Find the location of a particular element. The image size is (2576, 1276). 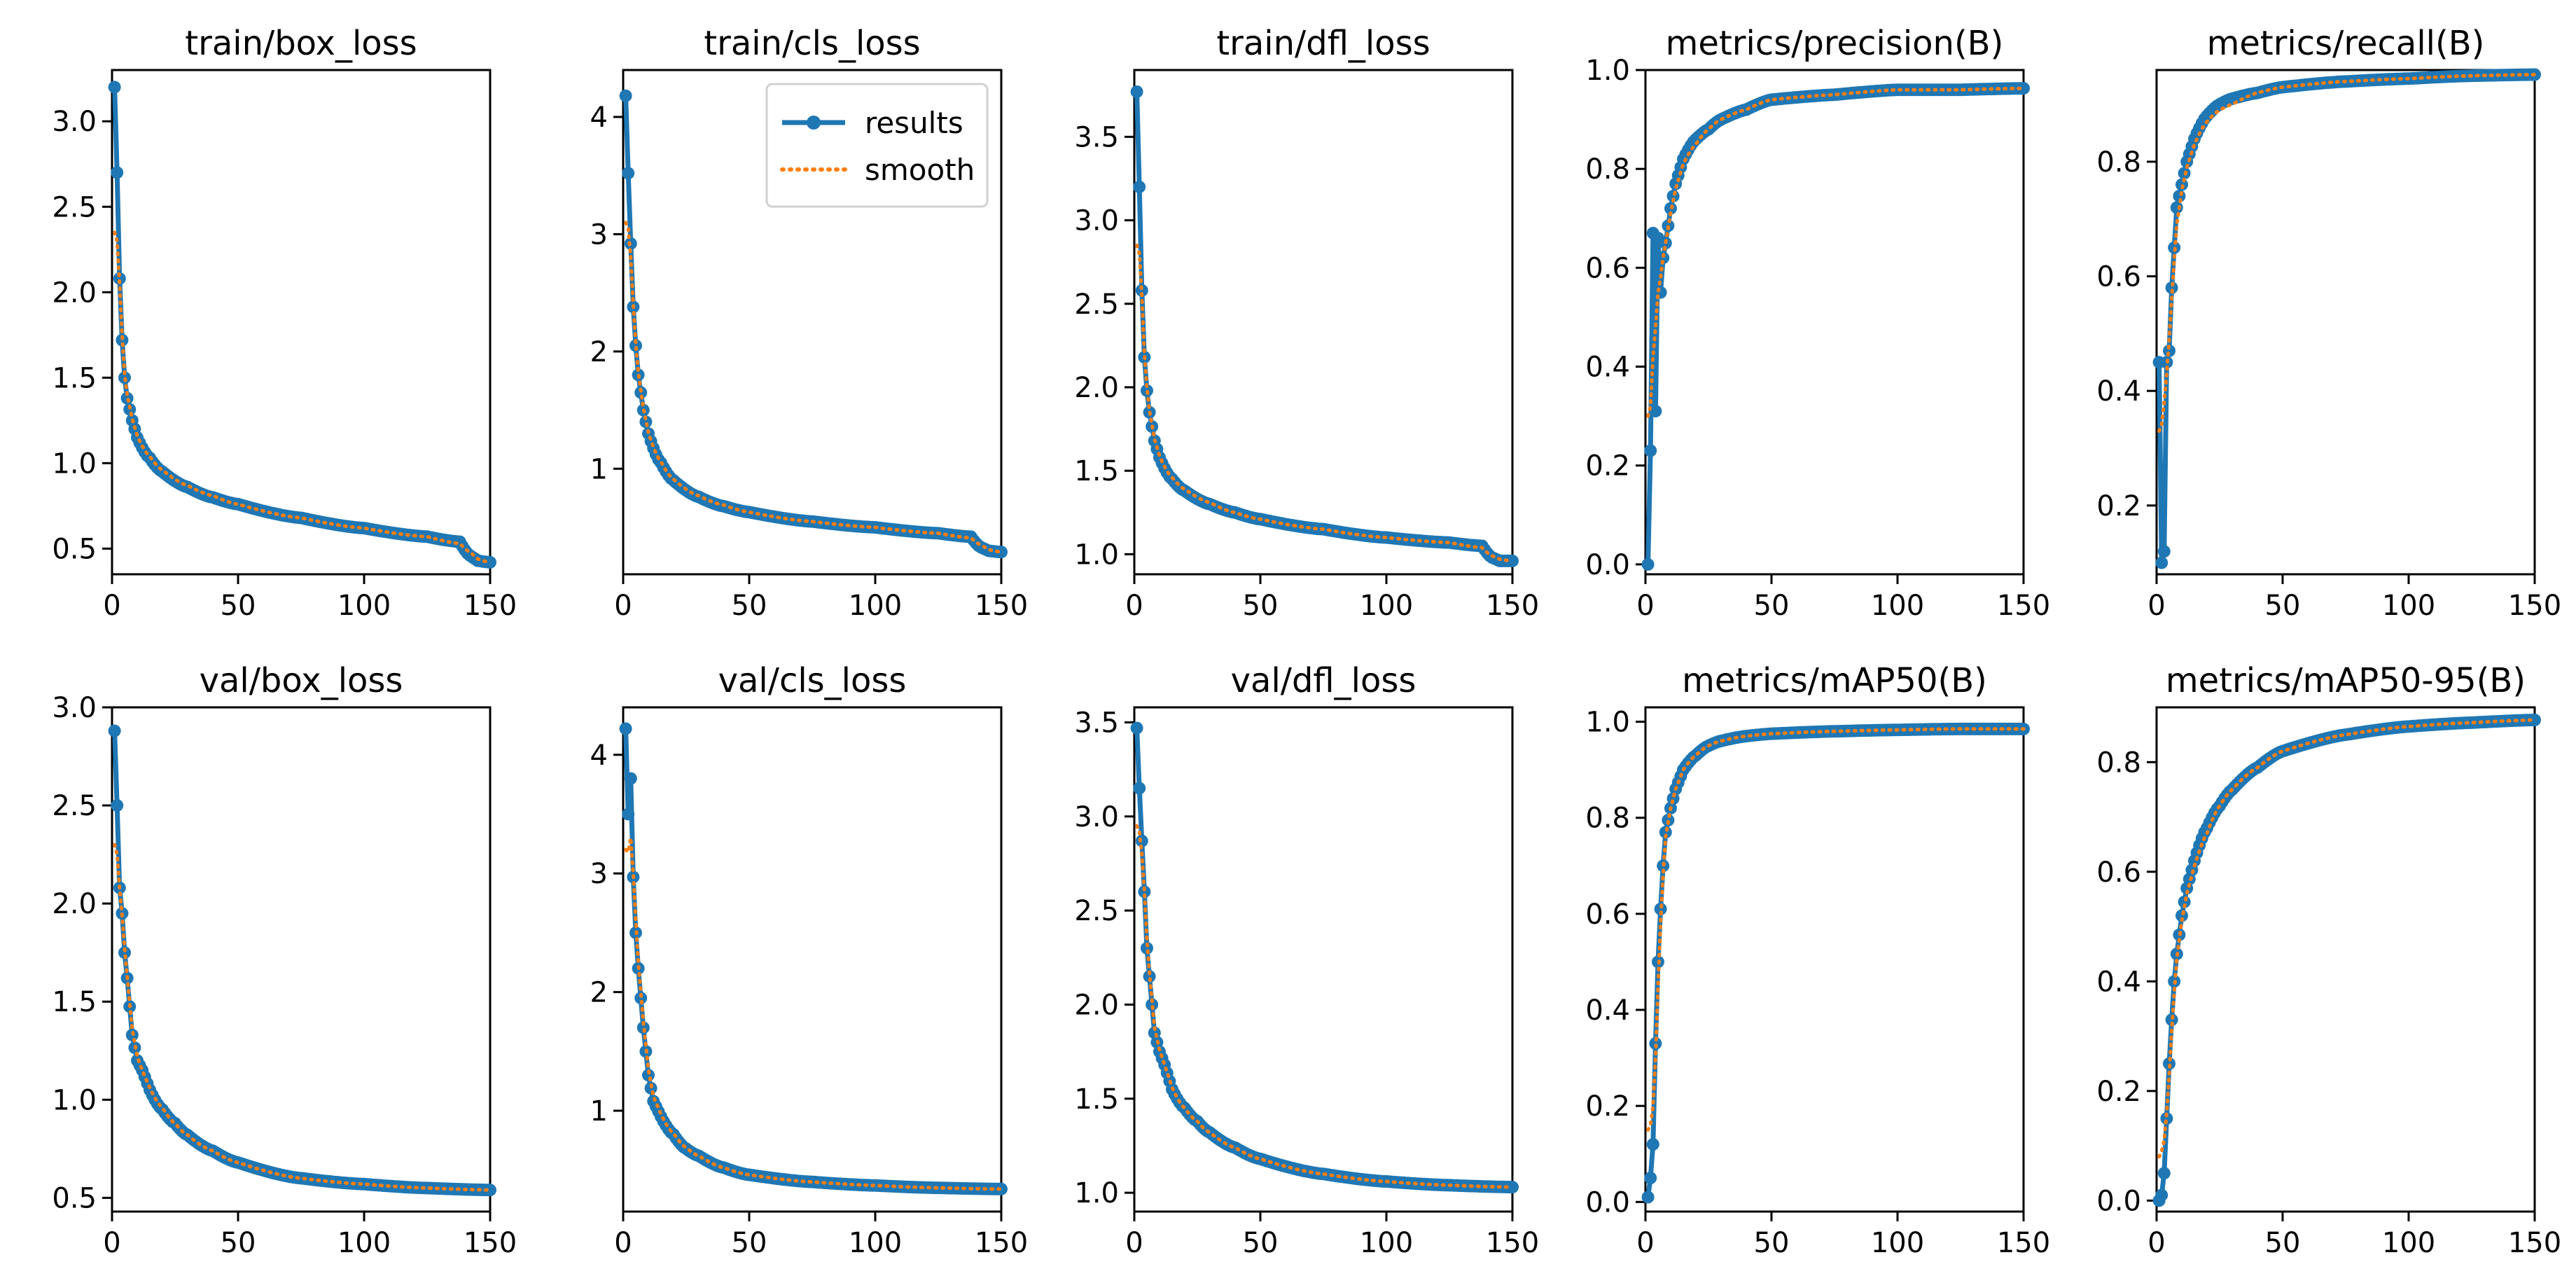

chart-title: val/dfl_loss is located at coordinates (1323, 680).